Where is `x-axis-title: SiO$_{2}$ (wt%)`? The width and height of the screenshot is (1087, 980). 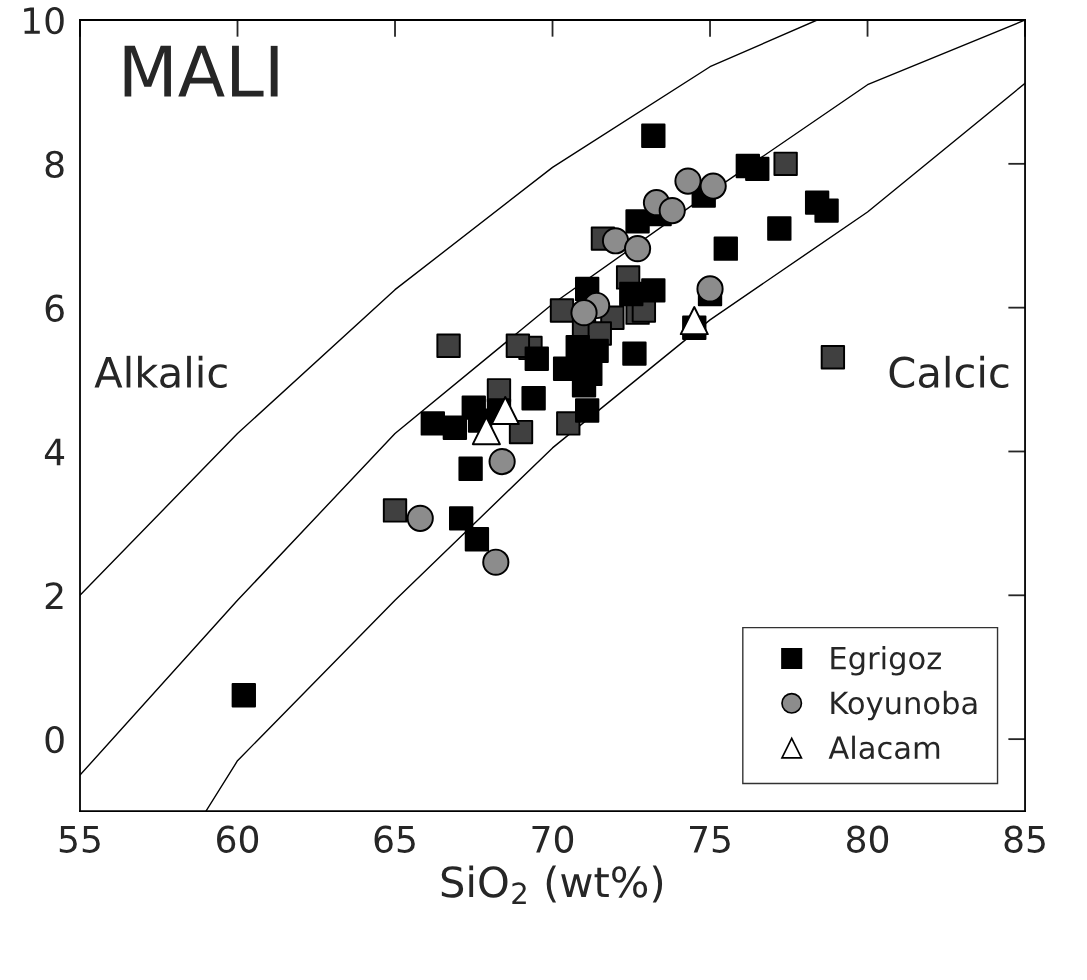
x-axis-title: SiO$_{2}$ (wt%) is located at coordinates (552, 884).